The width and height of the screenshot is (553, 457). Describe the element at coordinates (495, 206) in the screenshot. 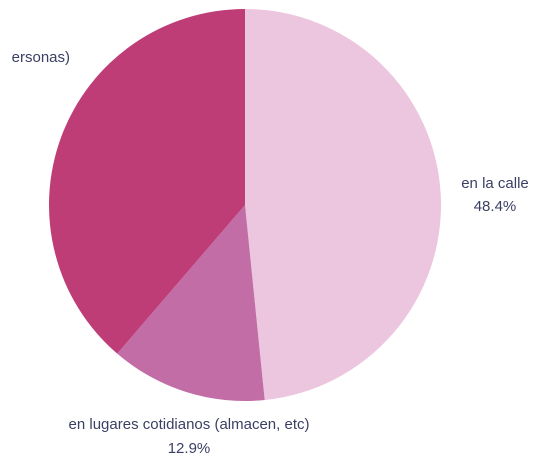

I see `slice-value-label: 48.4%` at that location.